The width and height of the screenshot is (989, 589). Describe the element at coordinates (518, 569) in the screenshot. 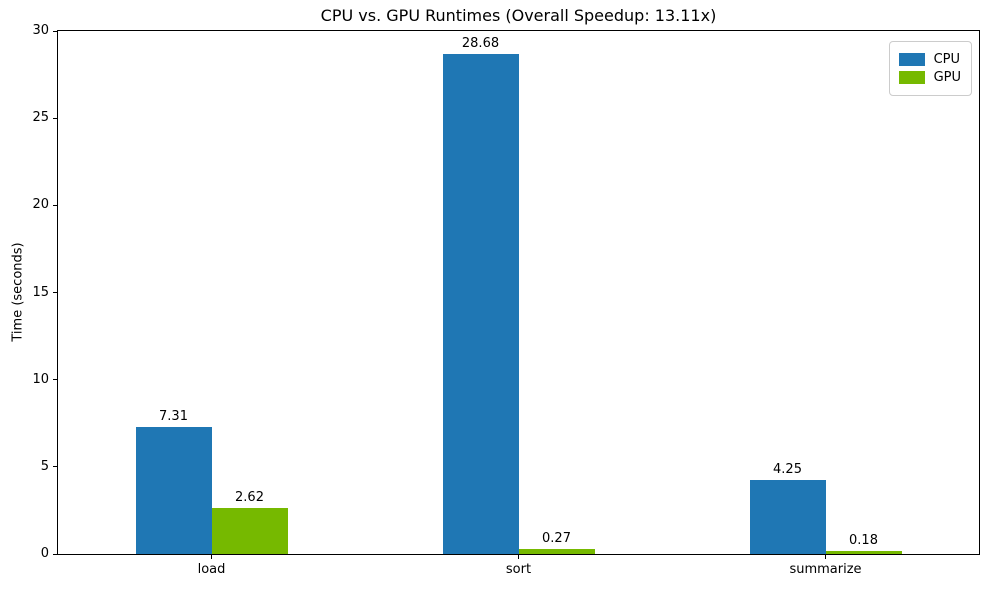

I see `x-tick-label-sort: sort` at that location.